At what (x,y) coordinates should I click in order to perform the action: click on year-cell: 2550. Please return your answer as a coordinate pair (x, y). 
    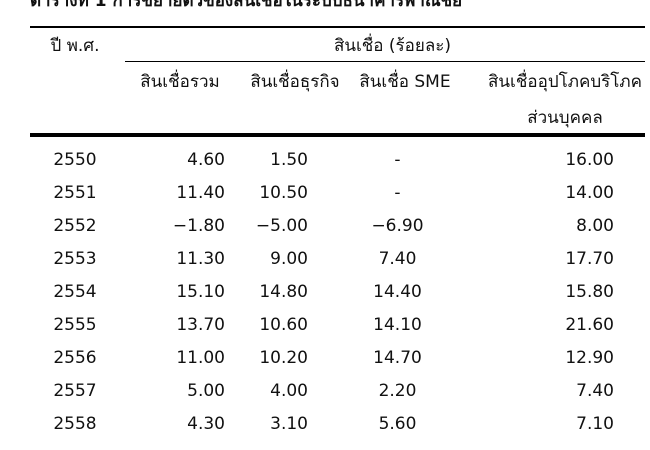
    Looking at the image, I should click on (75, 160).